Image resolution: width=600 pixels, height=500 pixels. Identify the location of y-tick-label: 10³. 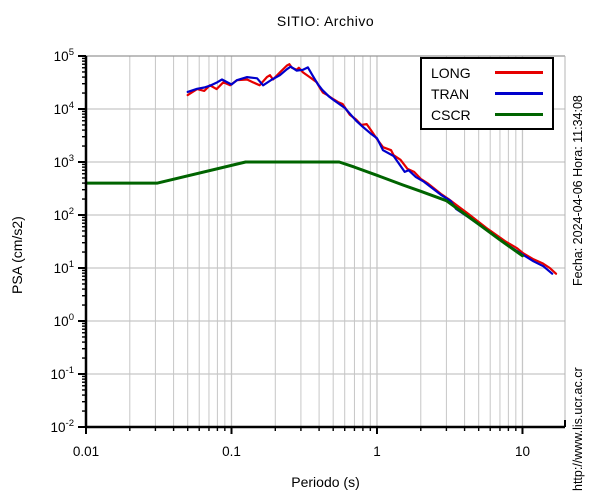
(64, 161).